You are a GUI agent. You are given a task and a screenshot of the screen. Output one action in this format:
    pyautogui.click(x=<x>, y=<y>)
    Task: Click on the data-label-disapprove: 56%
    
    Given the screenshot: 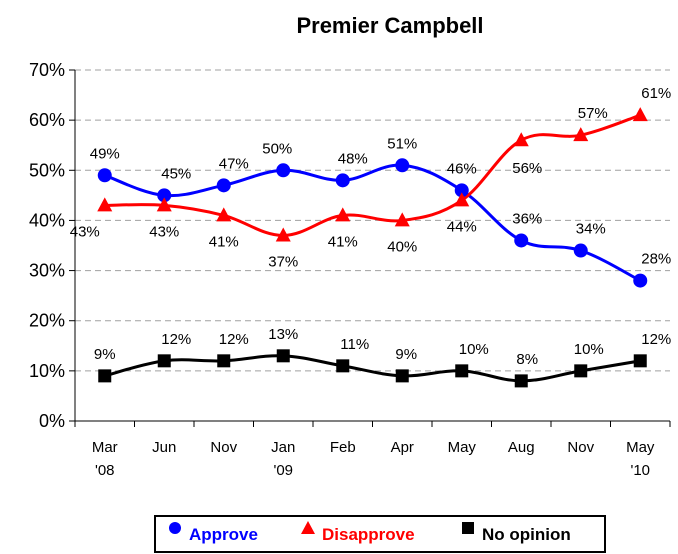 What is the action you would take?
    pyautogui.click(x=527, y=168)
    